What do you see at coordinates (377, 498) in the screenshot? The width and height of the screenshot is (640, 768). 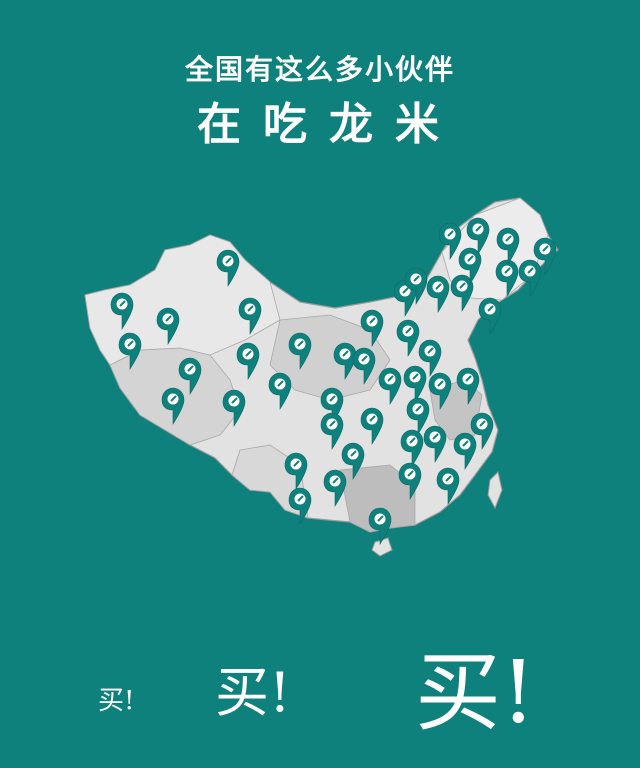 I see `region-south` at bounding box center [377, 498].